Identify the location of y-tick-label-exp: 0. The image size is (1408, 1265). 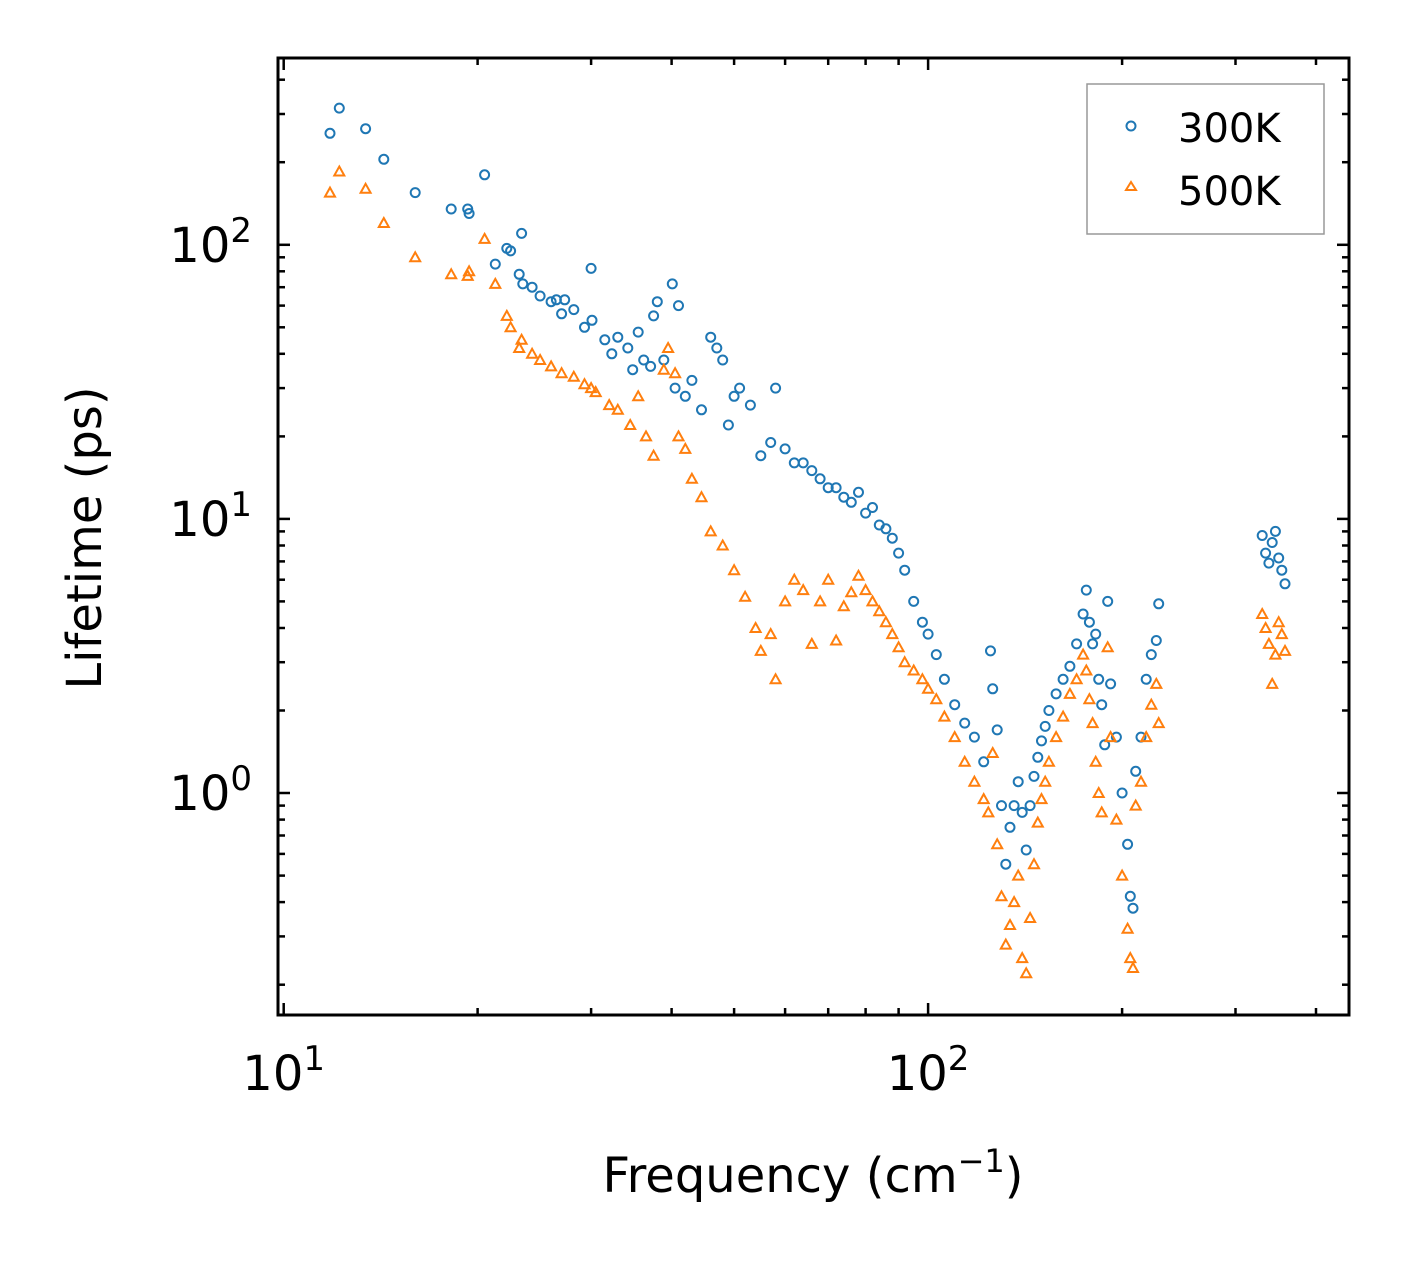
(241, 779).